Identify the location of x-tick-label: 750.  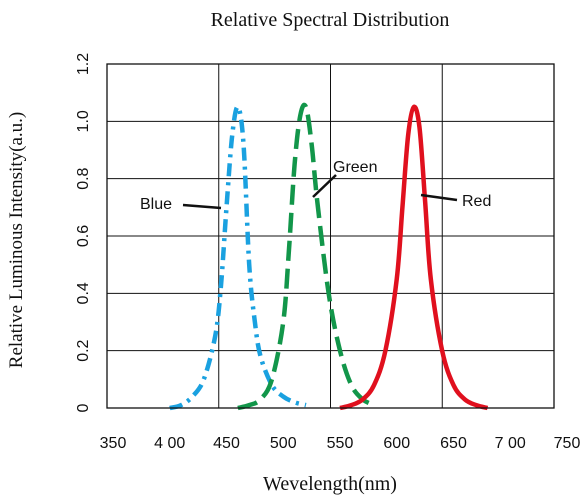
(567, 443).